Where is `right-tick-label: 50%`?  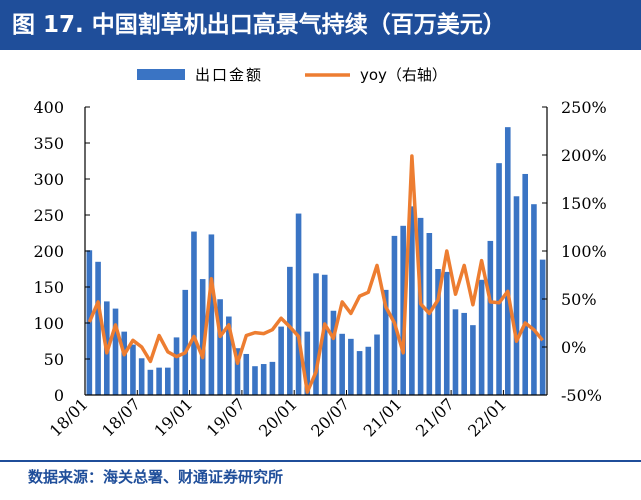
right-tick-label: 50% is located at coordinates (579, 299).